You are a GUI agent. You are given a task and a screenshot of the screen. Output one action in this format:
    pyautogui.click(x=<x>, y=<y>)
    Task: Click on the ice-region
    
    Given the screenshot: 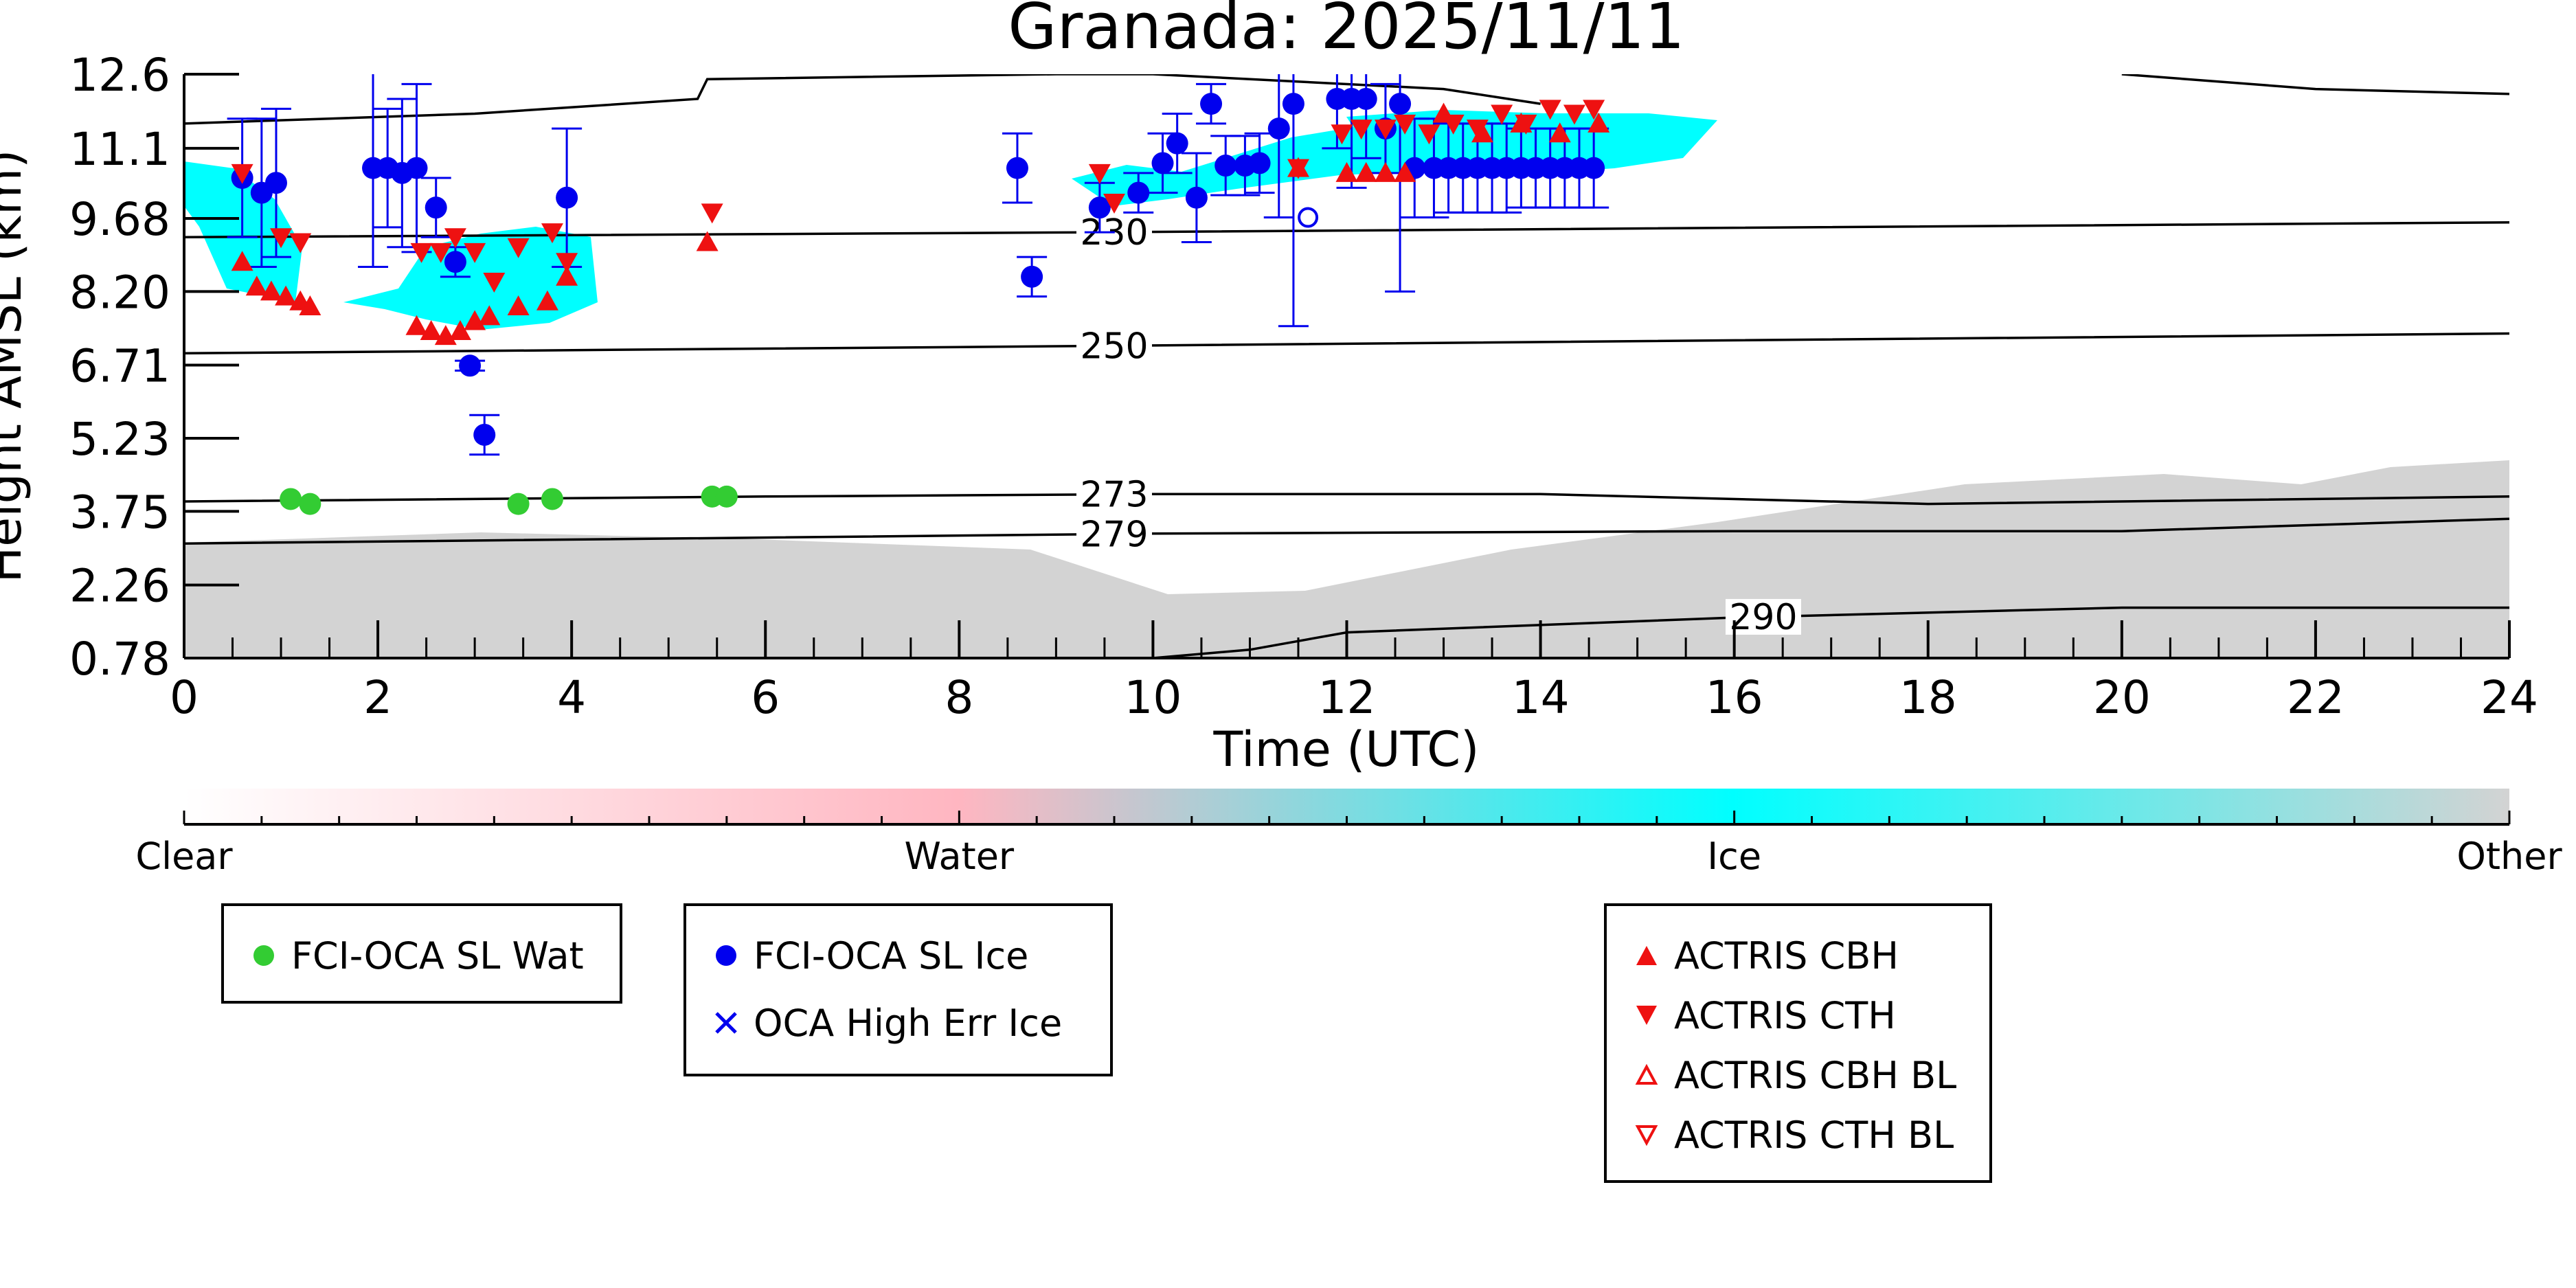 What is the action you would take?
    pyautogui.click(x=470, y=278)
    